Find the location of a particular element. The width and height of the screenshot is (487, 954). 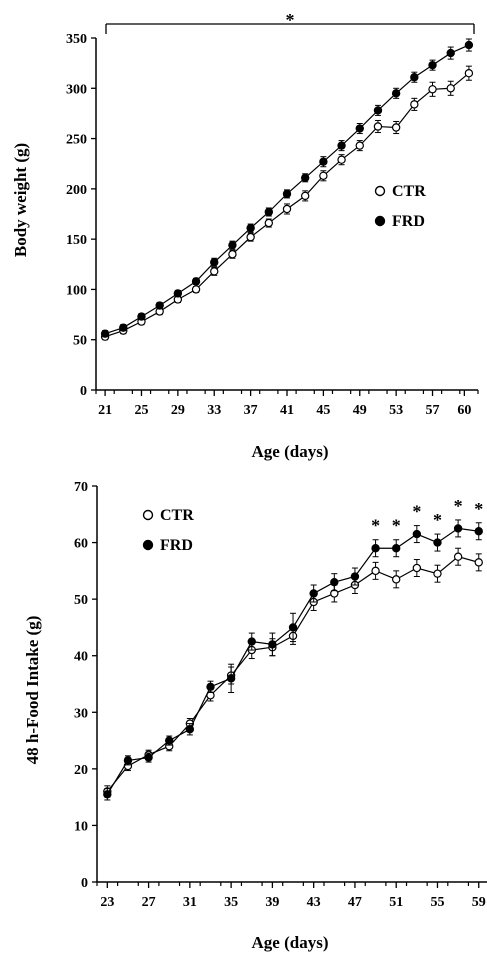

chart1-y-axis-label: Body weight (g) is located at coordinates (20, 200).